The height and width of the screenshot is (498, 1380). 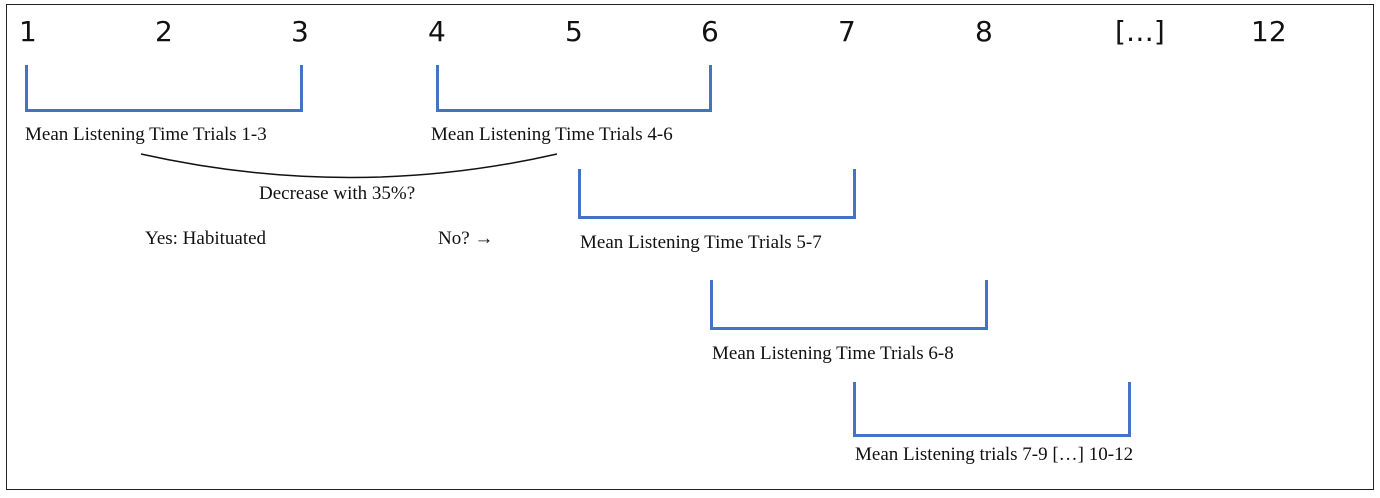 What do you see at coordinates (28, 31) in the screenshot?
I see `trial-number-1: 1` at bounding box center [28, 31].